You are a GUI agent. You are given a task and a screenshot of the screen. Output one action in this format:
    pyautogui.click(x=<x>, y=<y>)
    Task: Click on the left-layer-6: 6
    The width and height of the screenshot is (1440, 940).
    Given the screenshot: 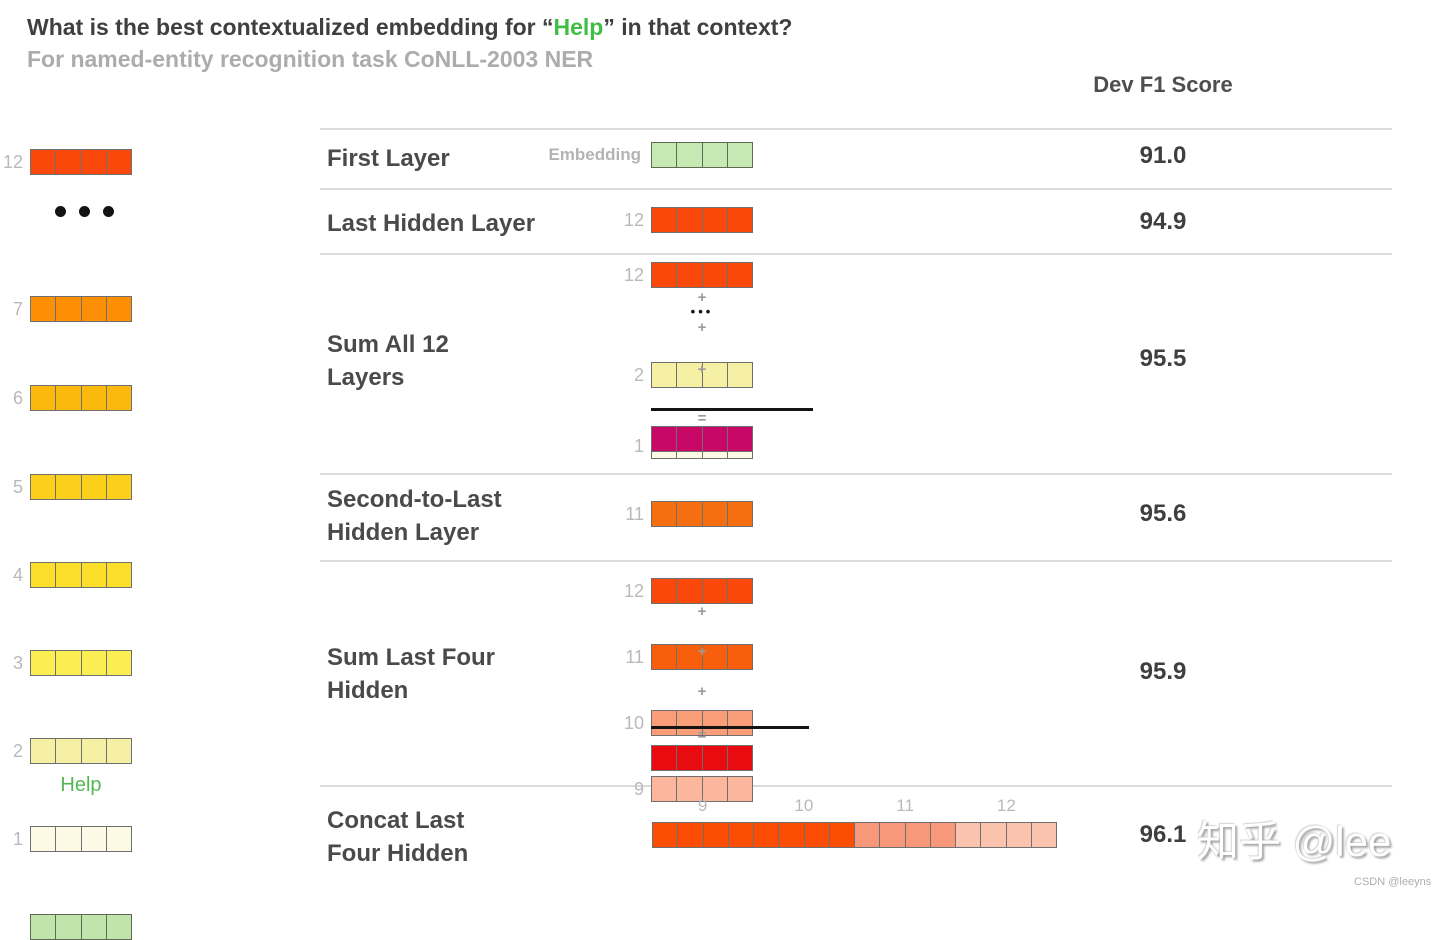 What is the action you would take?
    pyautogui.click(x=72, y=398)
    